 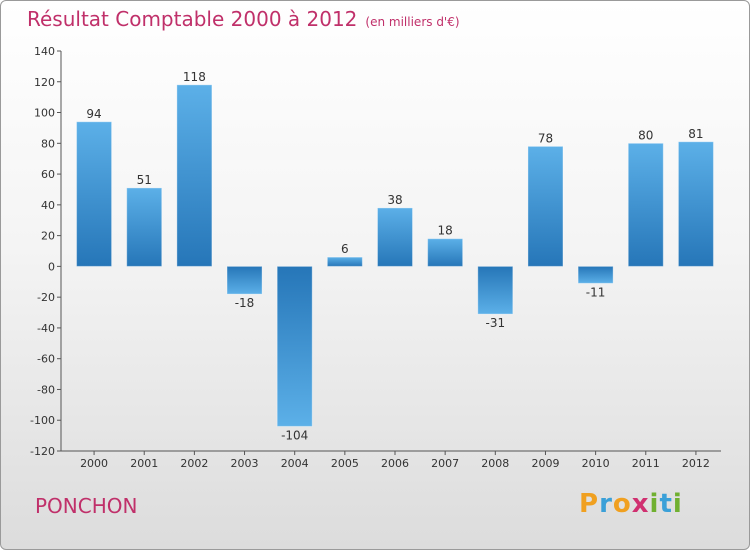 I want to click on x-tick-label: 2011, so click(x=646, y=463).